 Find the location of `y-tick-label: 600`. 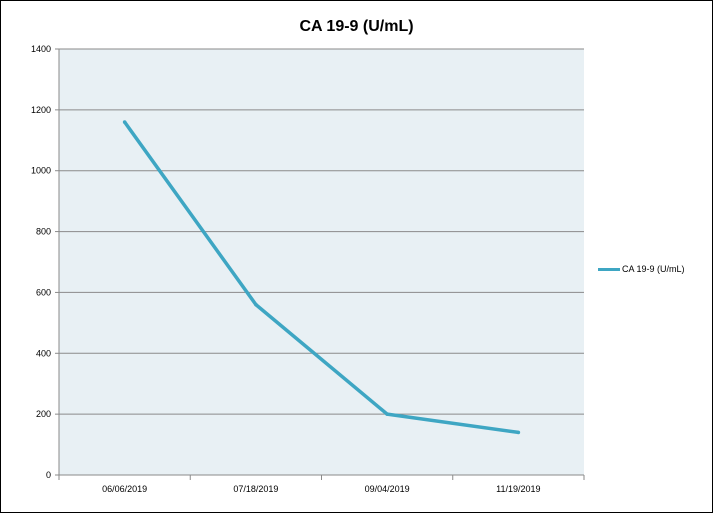

y-tick-label: 600 is located at coordinates (43, 292).